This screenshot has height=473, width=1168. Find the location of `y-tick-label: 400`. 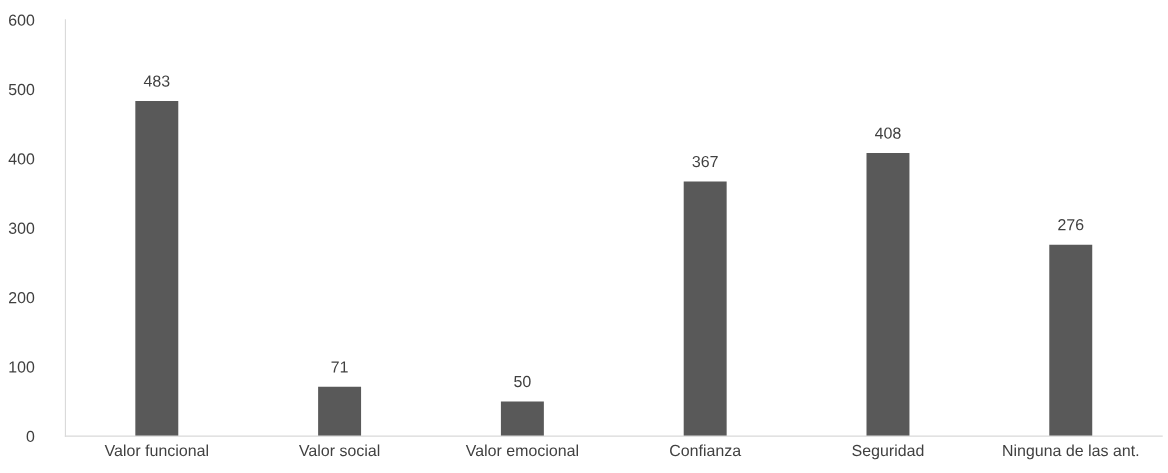

y-tick-label: 400 is located at coordinates (21, 159).